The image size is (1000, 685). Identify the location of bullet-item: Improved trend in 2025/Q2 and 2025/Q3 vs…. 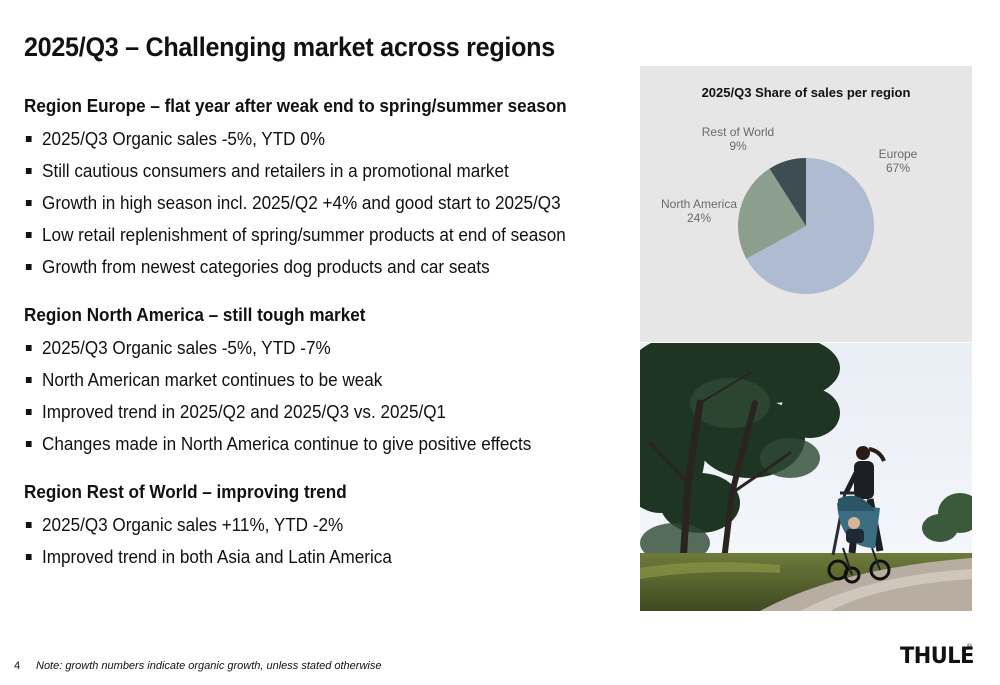
(309, 412).